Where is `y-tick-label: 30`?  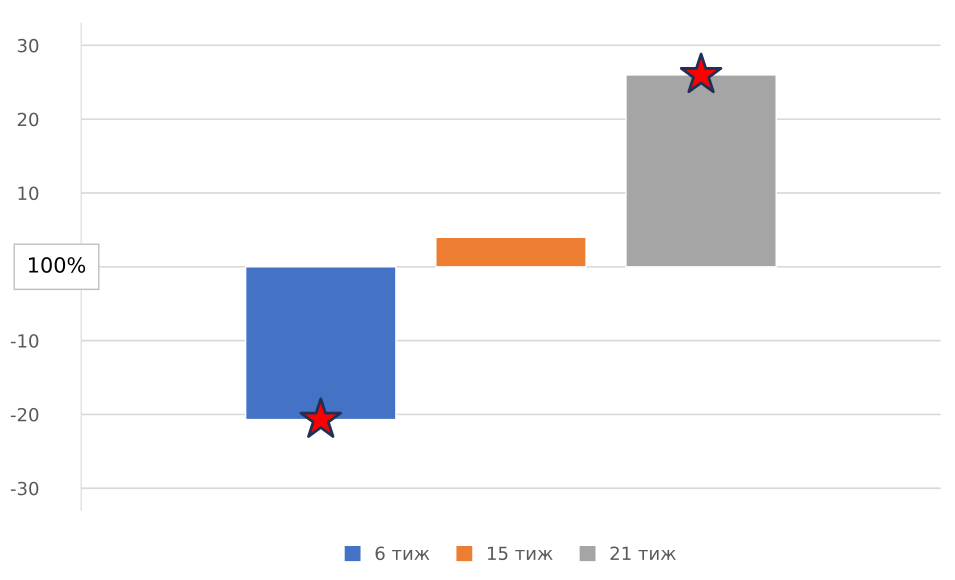 y-tick-label: 30 is located at coordinates (28, 45).